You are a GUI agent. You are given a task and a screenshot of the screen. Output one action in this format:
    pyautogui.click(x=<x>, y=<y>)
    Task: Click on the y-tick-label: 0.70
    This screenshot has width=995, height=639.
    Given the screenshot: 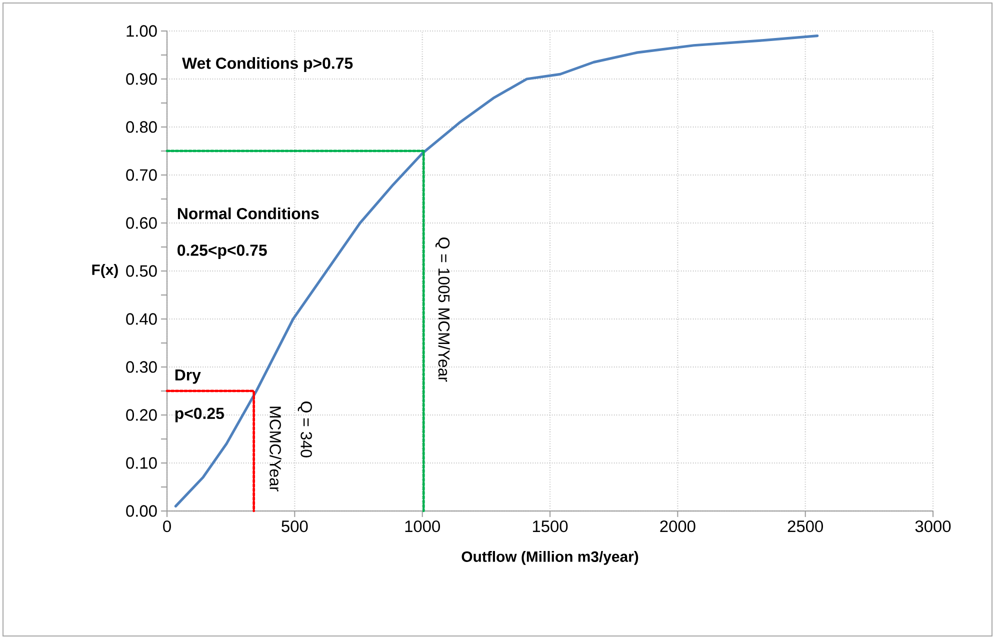 What is the action you would take?
    pyautogui.click(x=141, y=175)
    